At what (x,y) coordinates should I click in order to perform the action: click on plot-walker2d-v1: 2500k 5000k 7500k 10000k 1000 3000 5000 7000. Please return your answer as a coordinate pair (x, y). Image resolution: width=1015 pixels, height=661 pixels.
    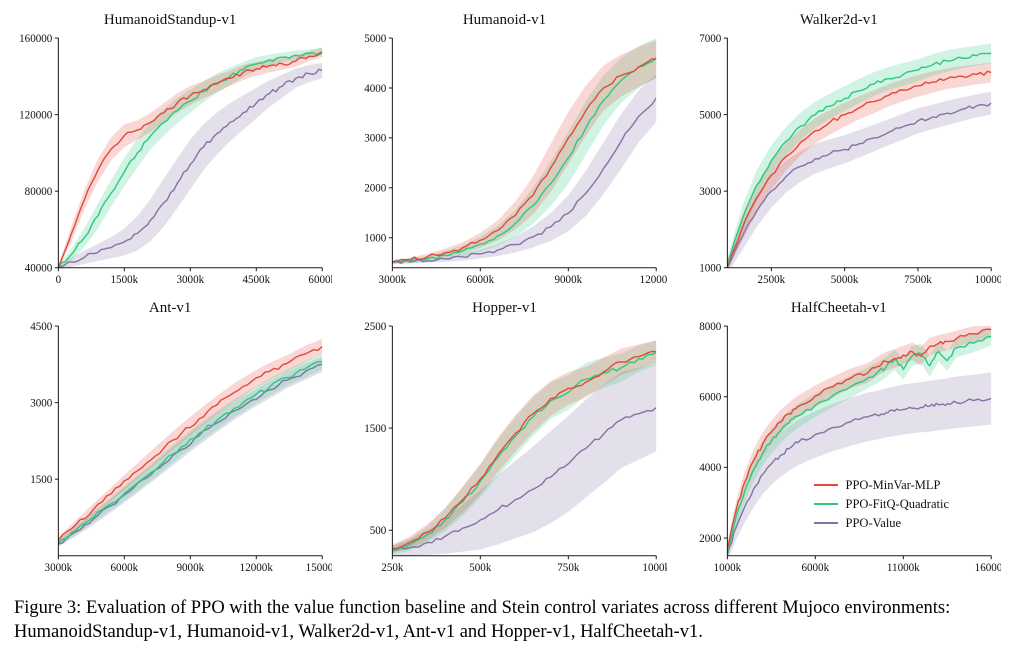
    Looking at the image, I should click on (850, 159).